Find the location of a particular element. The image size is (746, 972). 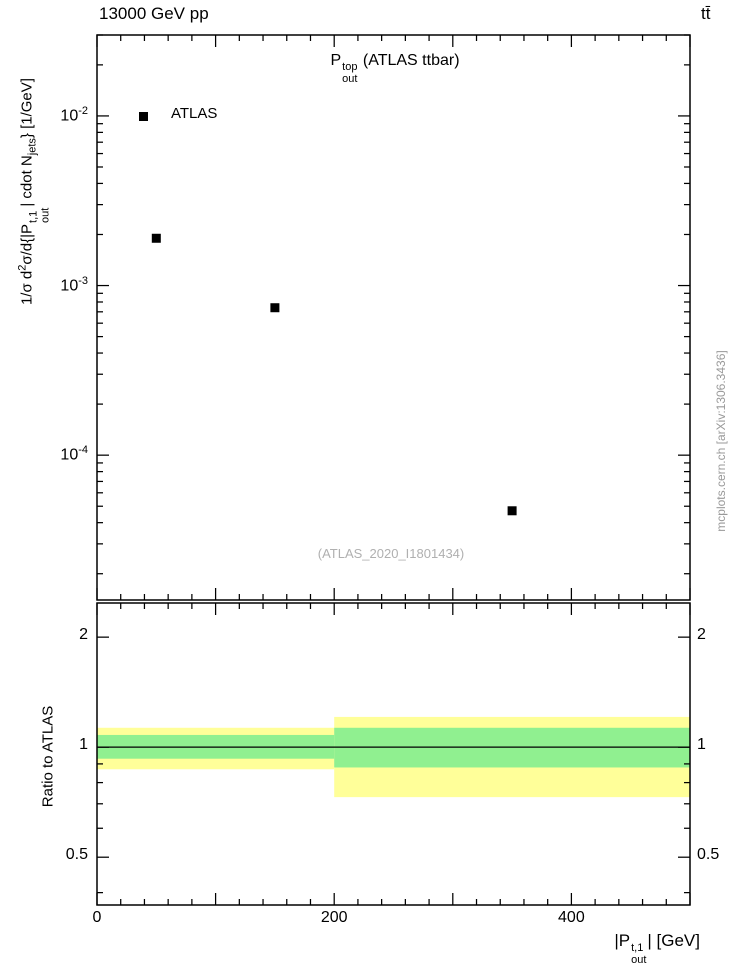

y-label-scripts: t,1 out is located at coordinates (39, 215).